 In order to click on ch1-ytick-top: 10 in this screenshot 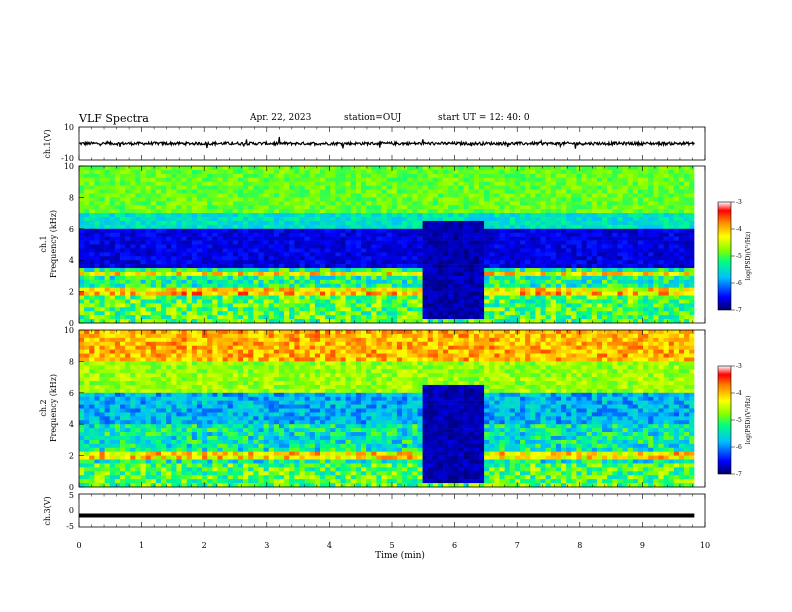, I will do `click(69, 127)`.